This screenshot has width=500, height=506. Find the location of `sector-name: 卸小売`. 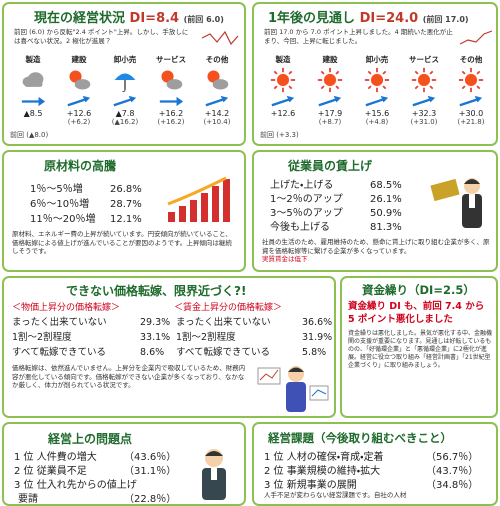

sector-name: 卸小売 is located at coordinates (125, 59).